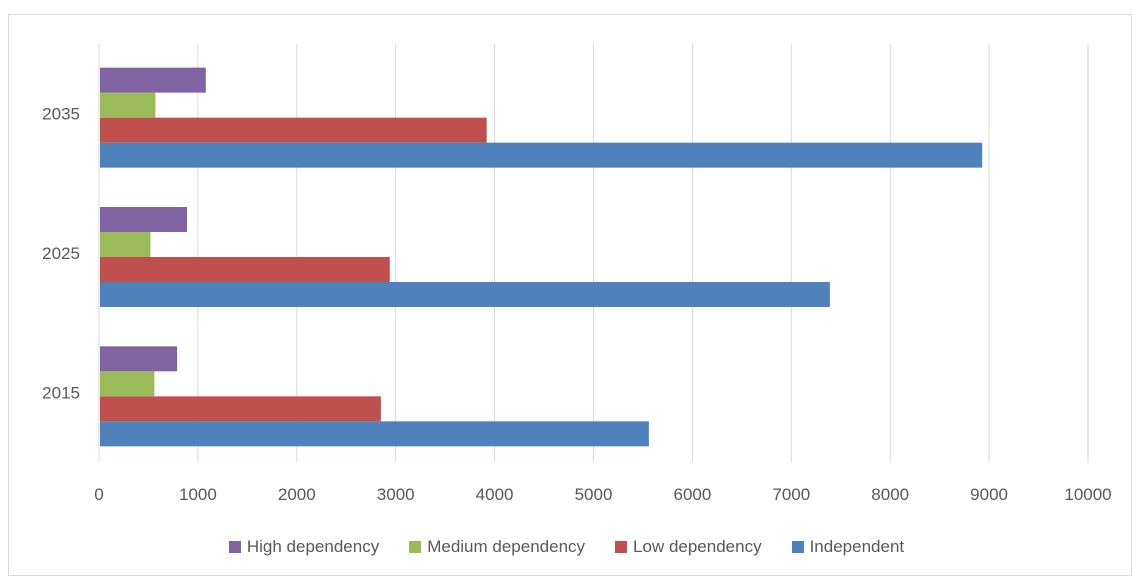  What do you see at coordinates (374, 434) in the screenshot?
I see `bar-independent-2015` at bounding box center [374, 434].